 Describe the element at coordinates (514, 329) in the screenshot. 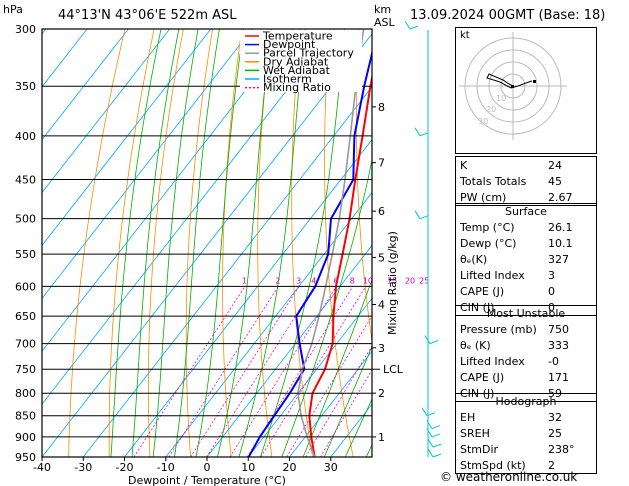

I see `mu-row: Pressure (mb) 750` at that location.